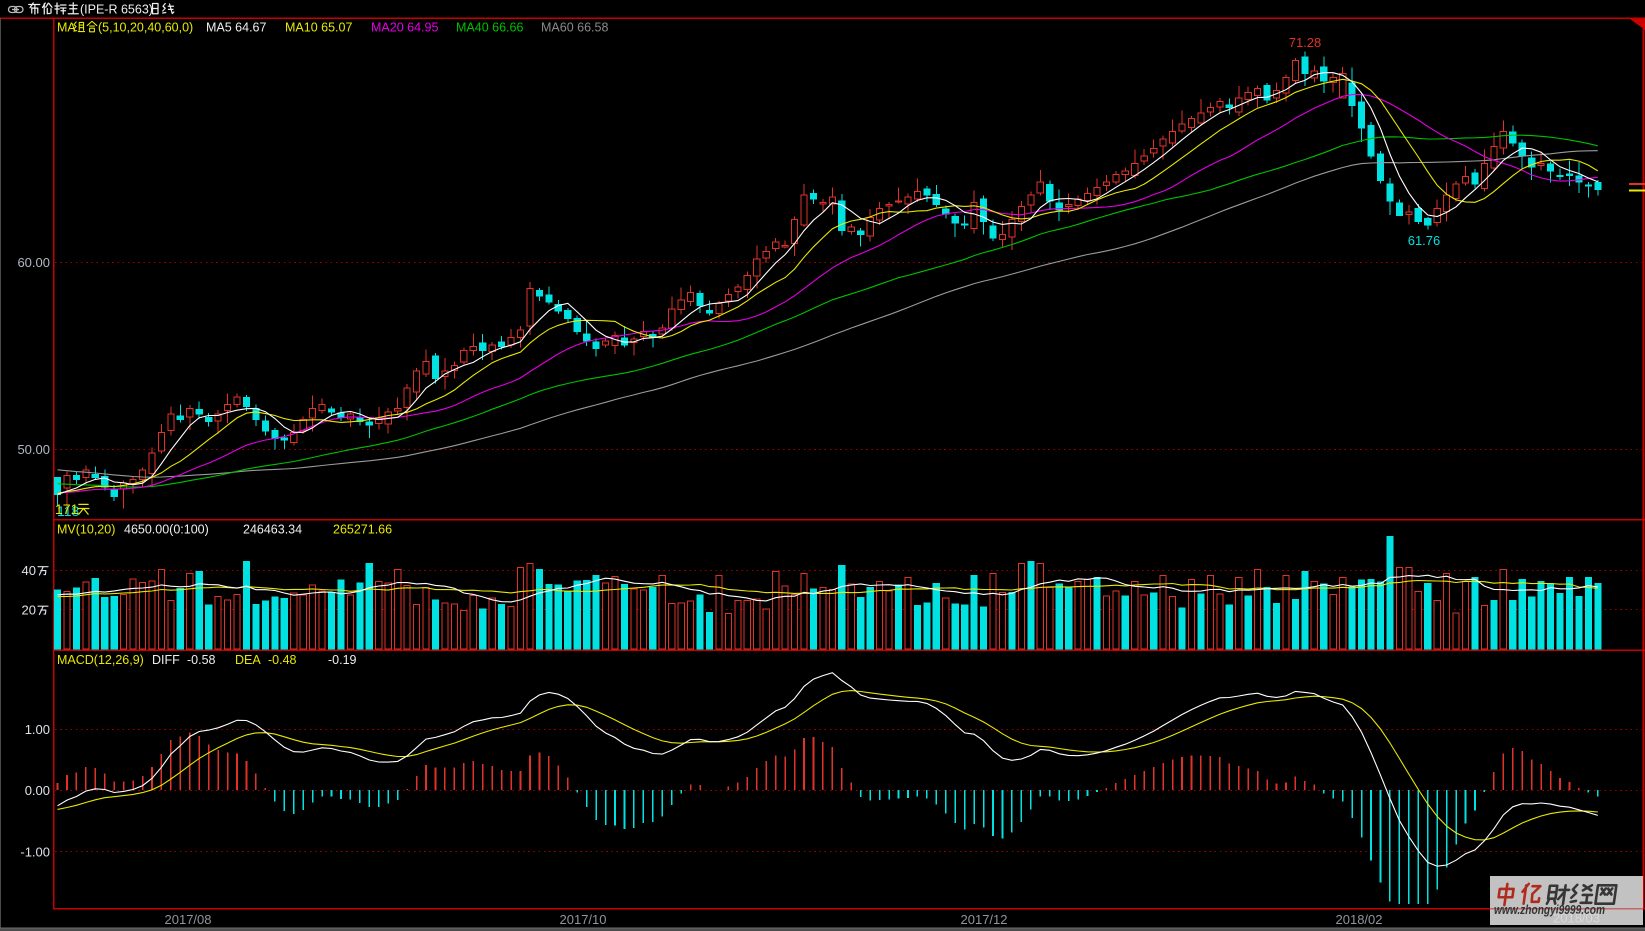 This screenshot has width=1645, height=931. I want to click on svg-text: MA5 64.67, so click(236, 28).